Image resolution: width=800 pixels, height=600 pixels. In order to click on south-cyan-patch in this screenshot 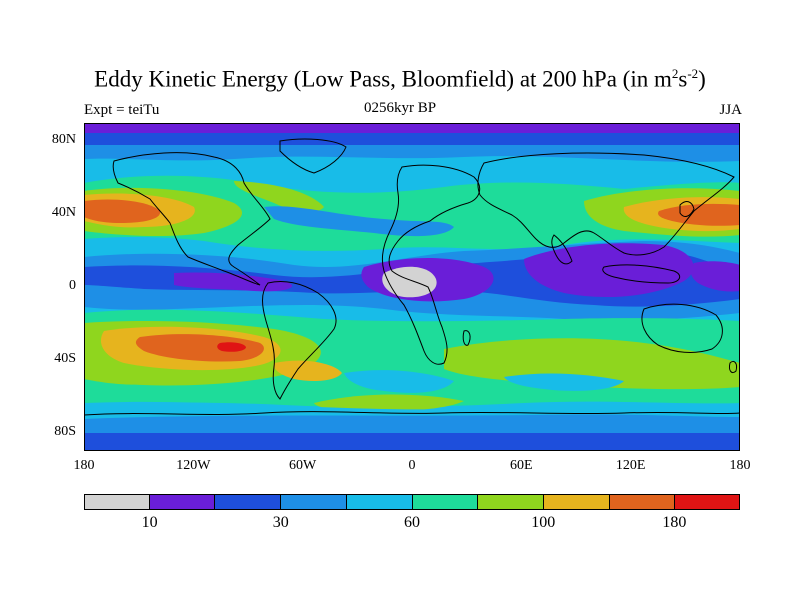, I will do `click(399, 381)`.